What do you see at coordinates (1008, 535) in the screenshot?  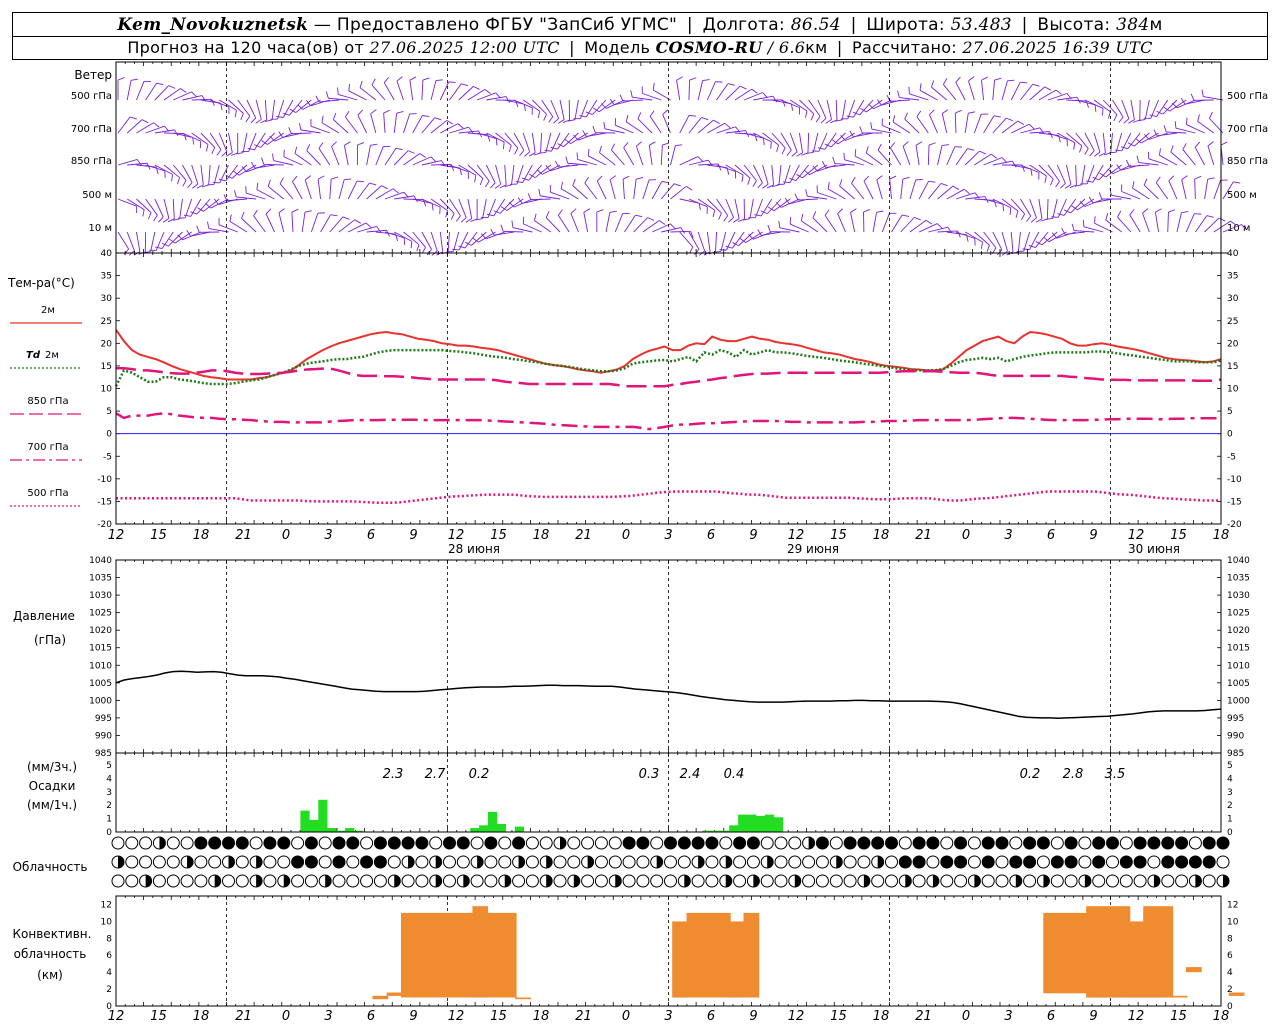 I see `hour-label: 3` at bounding box center [1008, 535].